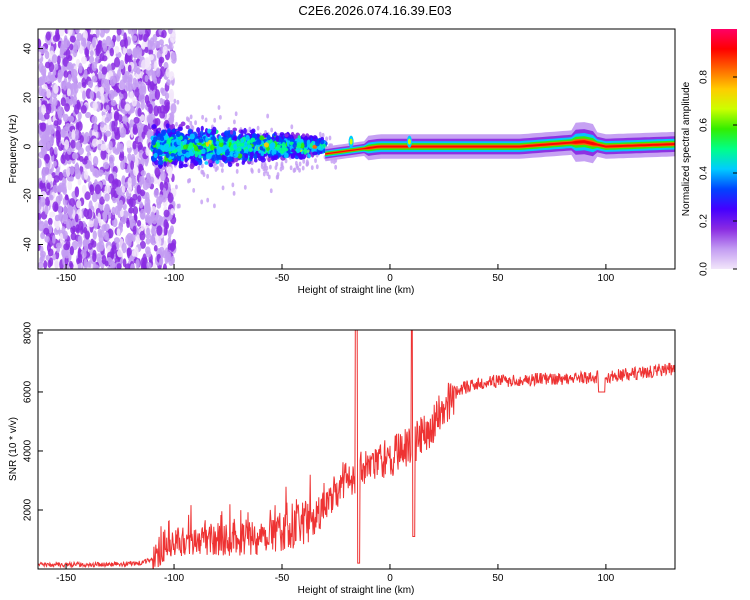 The height and width of the screenshot is (600, 750). What do you see at coordinates (28, 450) in the screenshot?
I see `snr-y-tick-label: 4000` at bounding box center [28, 450].